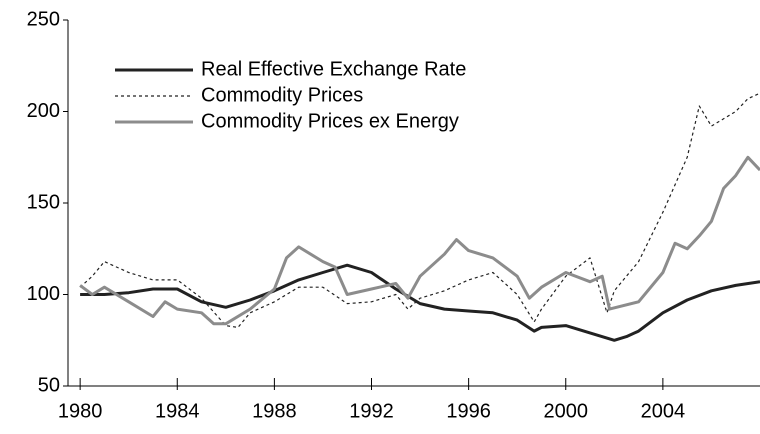 The width and height of the screenshot is (760, 434). I want to click on legend-label: Commodity Prices, so click(282, 95).